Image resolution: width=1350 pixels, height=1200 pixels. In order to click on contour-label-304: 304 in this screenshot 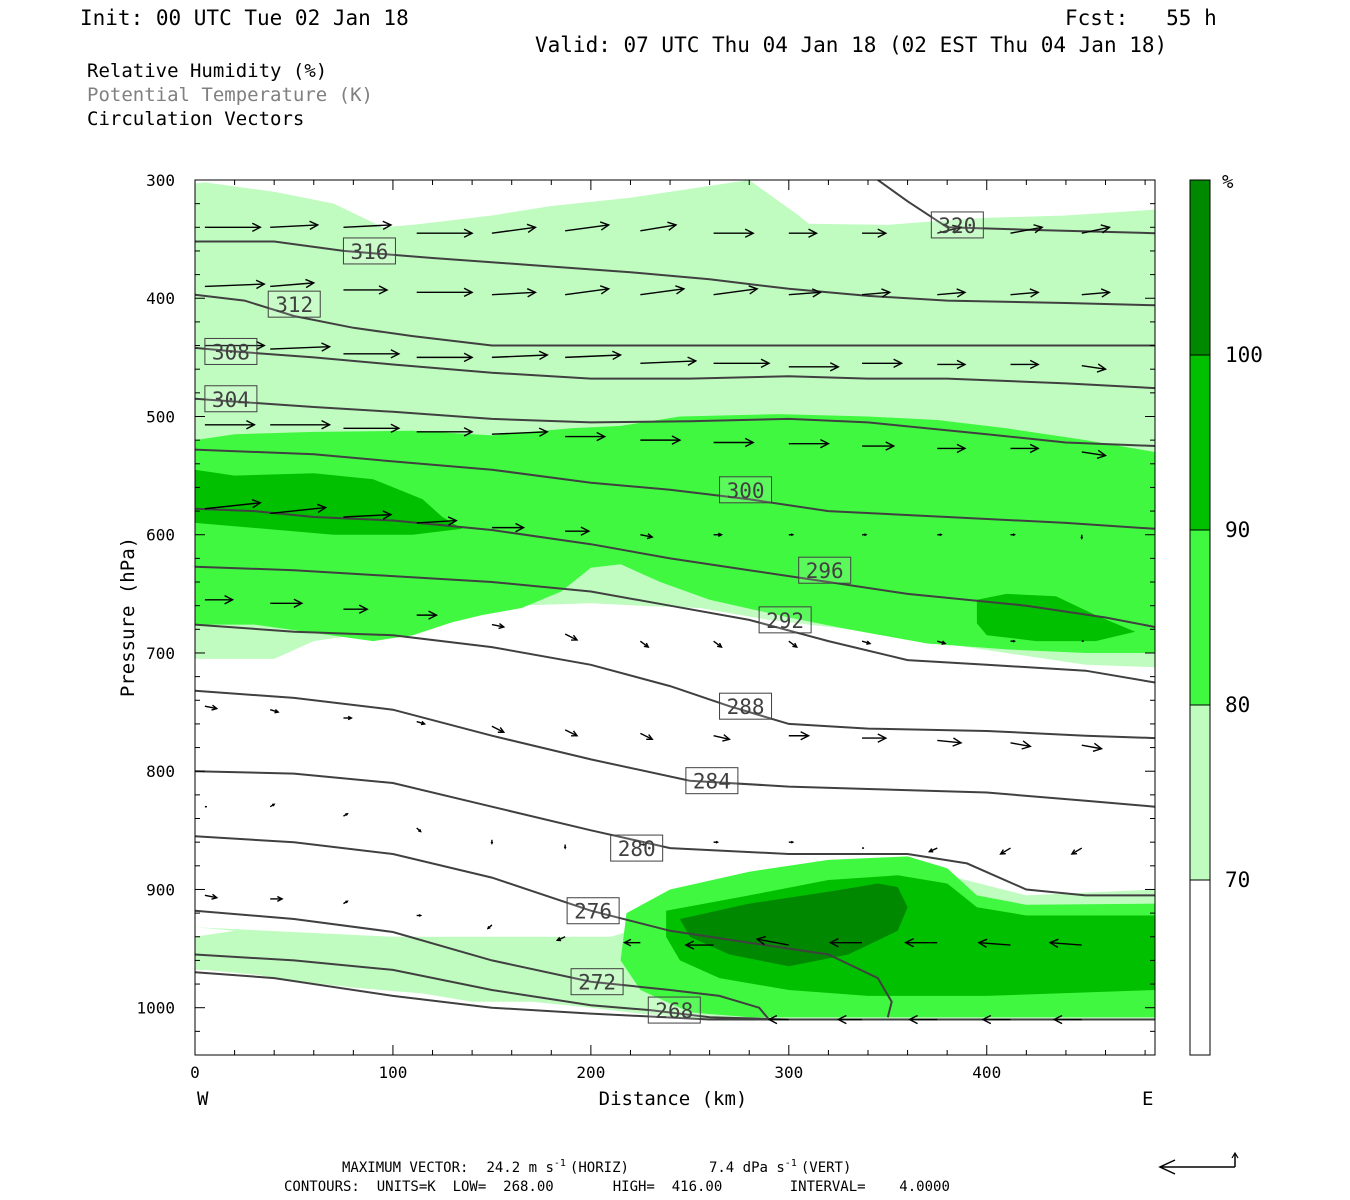, I will do `click(231, 400)`.